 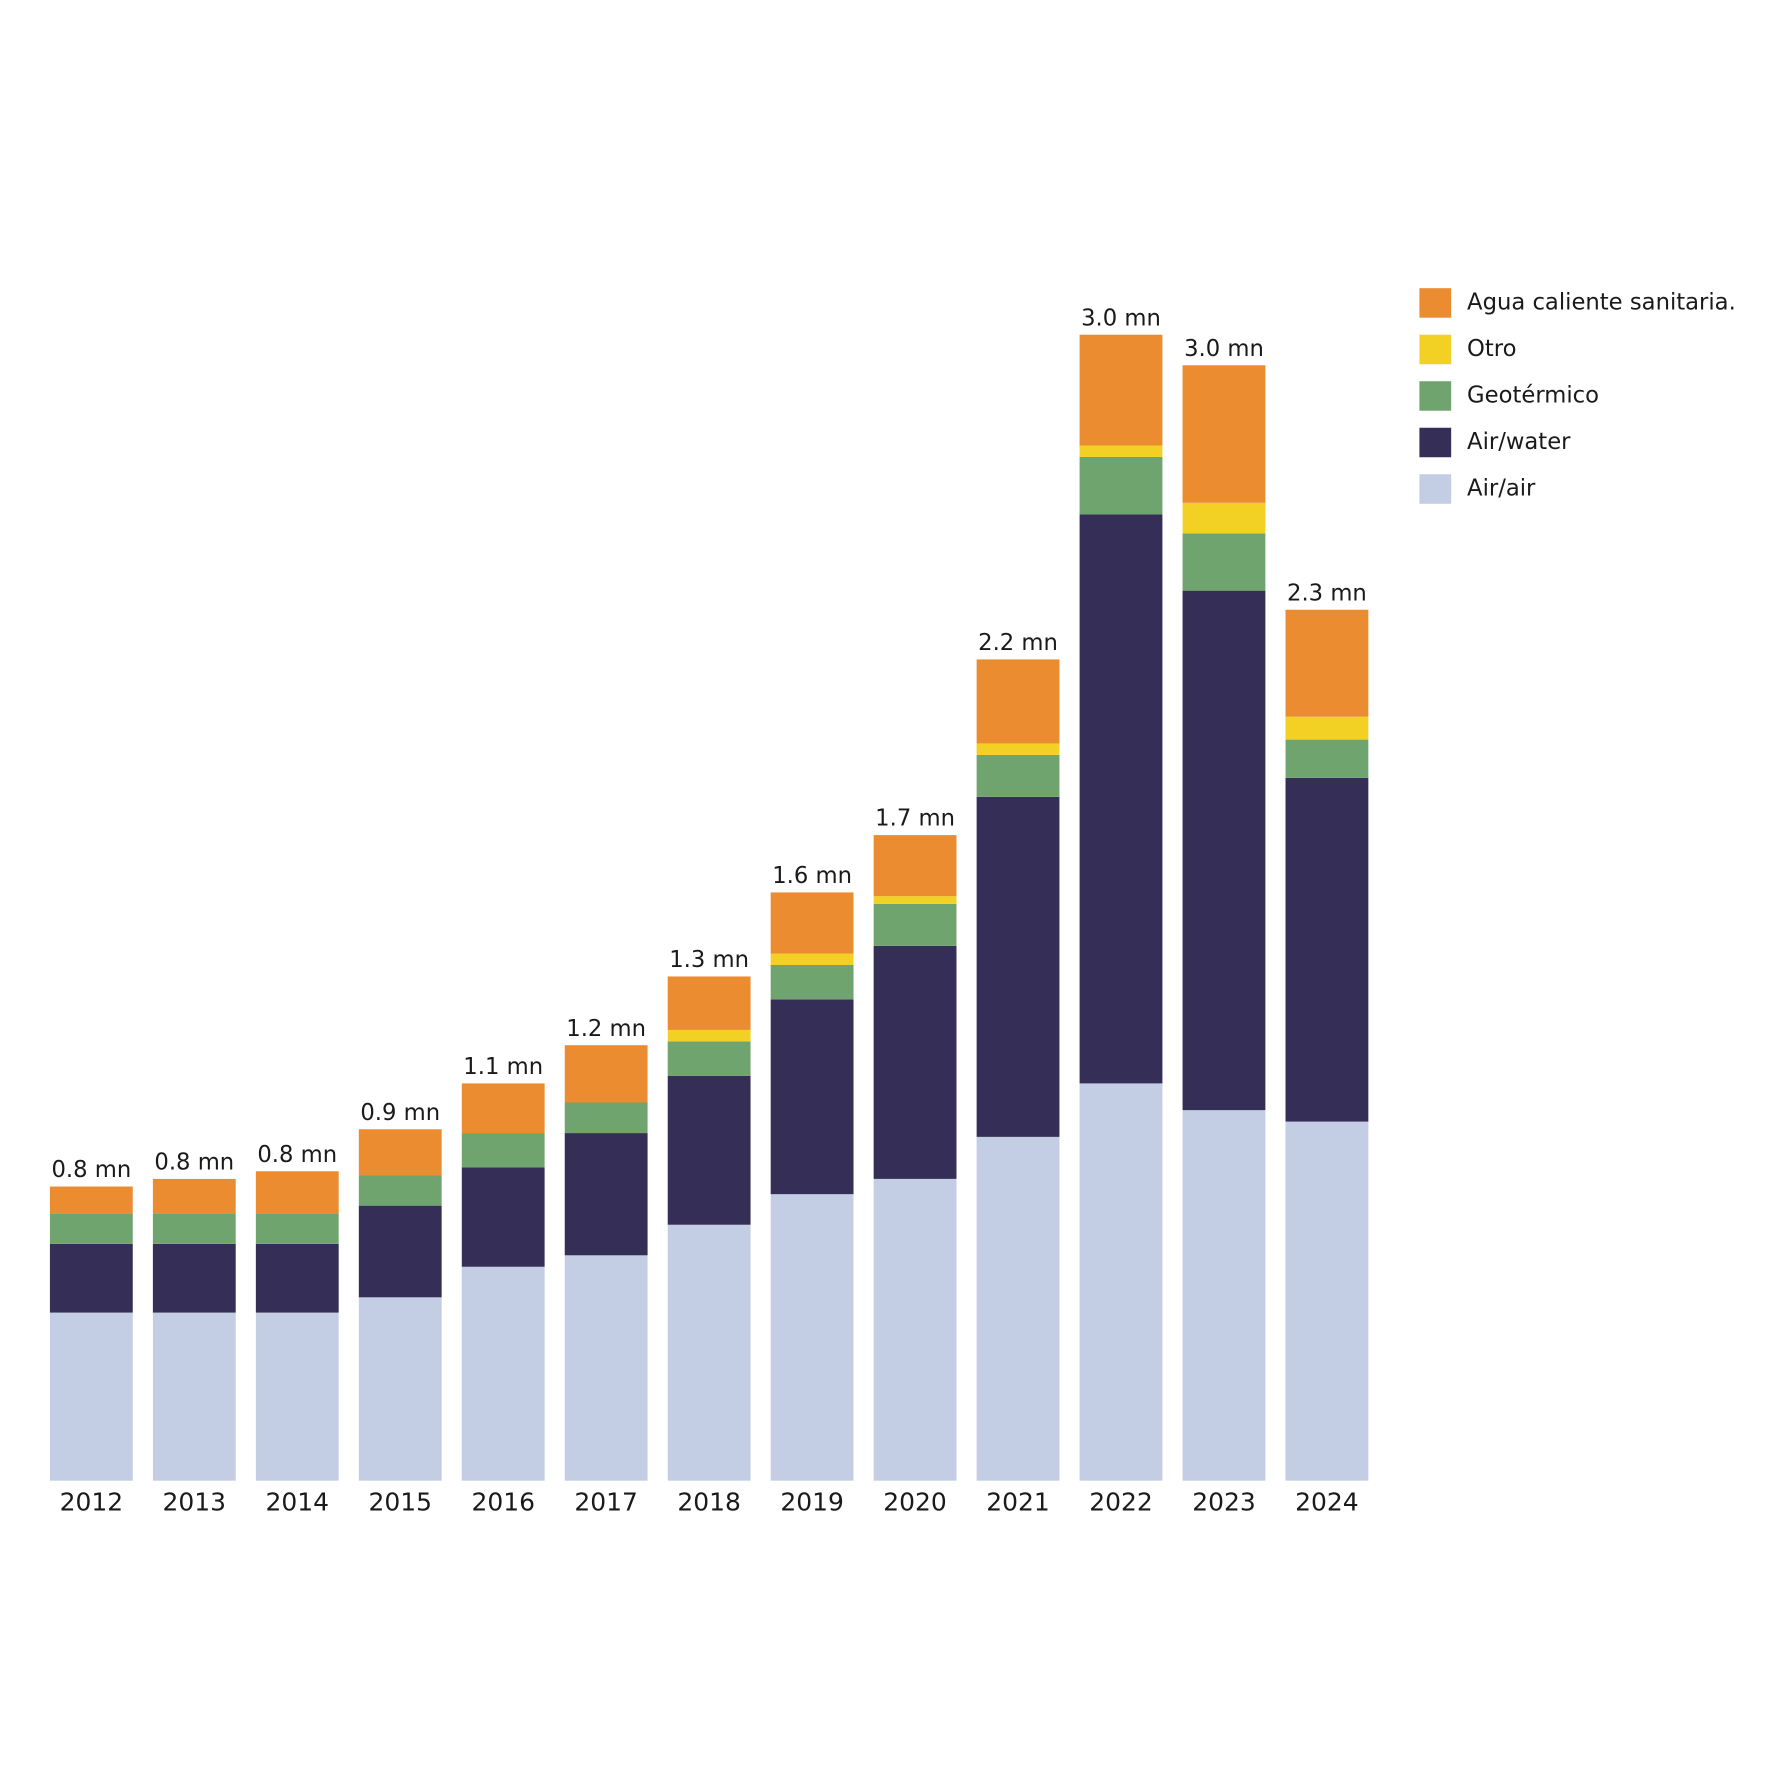 What do you see at coordinates (709, 960) in the screenshot?
I see `total-label: 1.3 mn` at bounding box center [709, 960].